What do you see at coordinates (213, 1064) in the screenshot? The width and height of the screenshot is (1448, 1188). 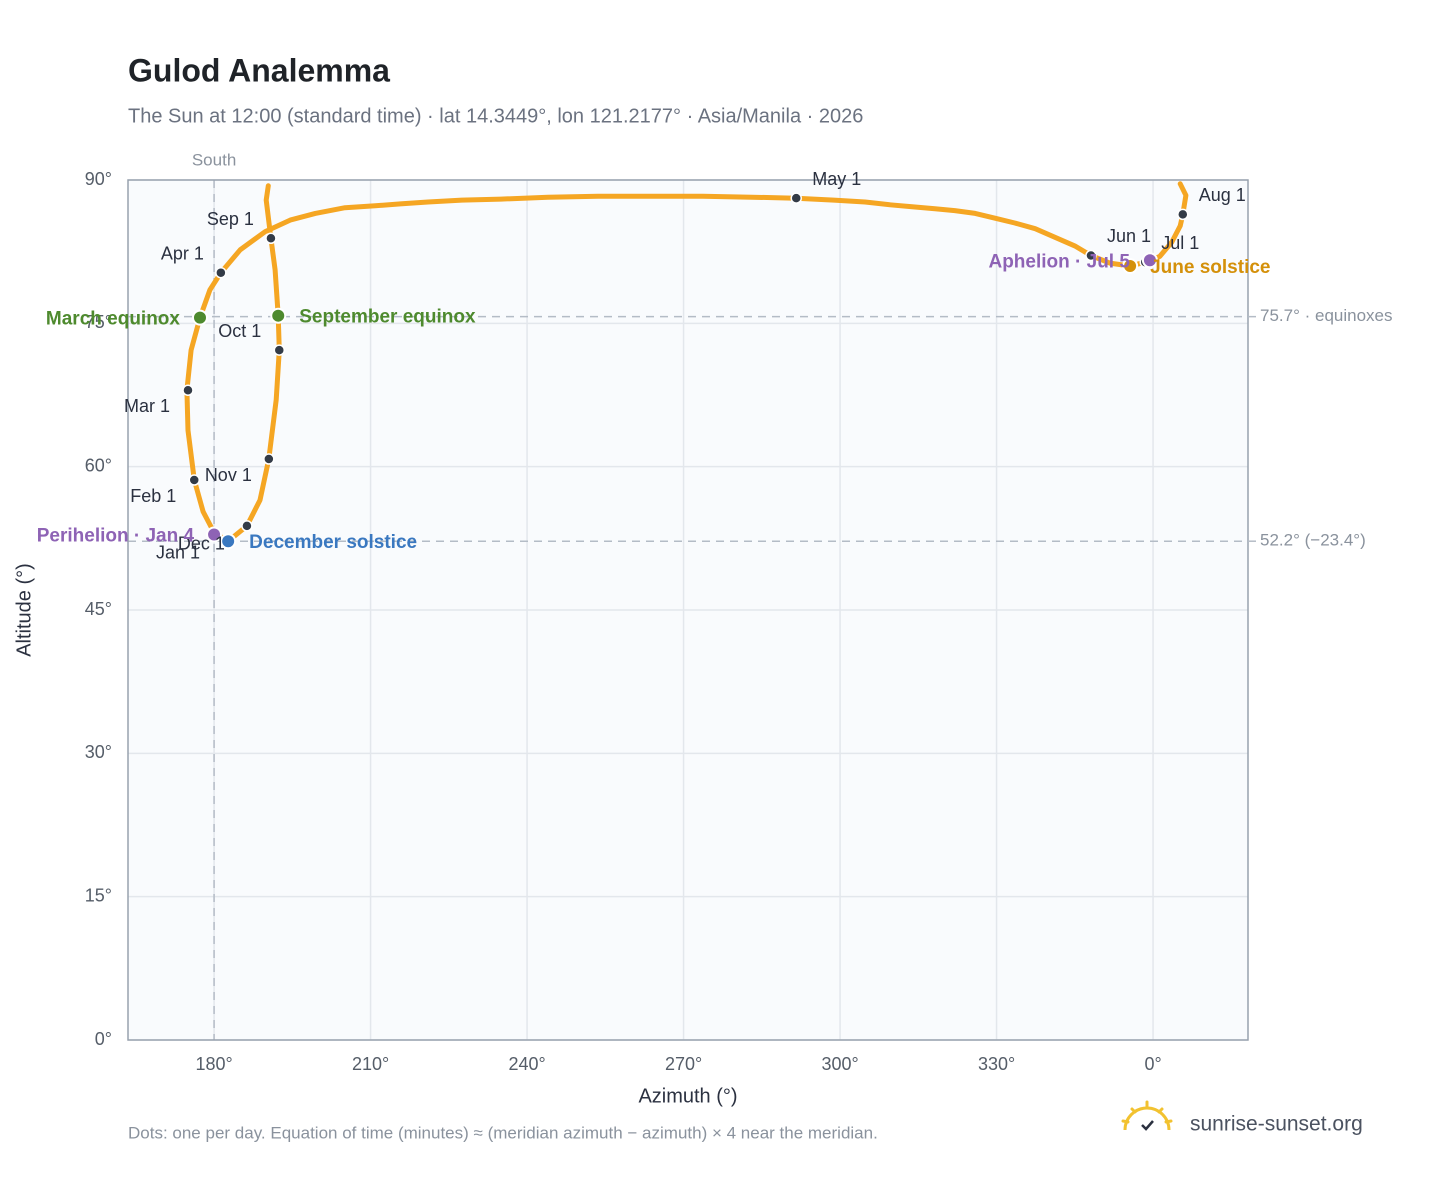 I see `x-tick-label: 180°` at bounding box center [213, 1064].